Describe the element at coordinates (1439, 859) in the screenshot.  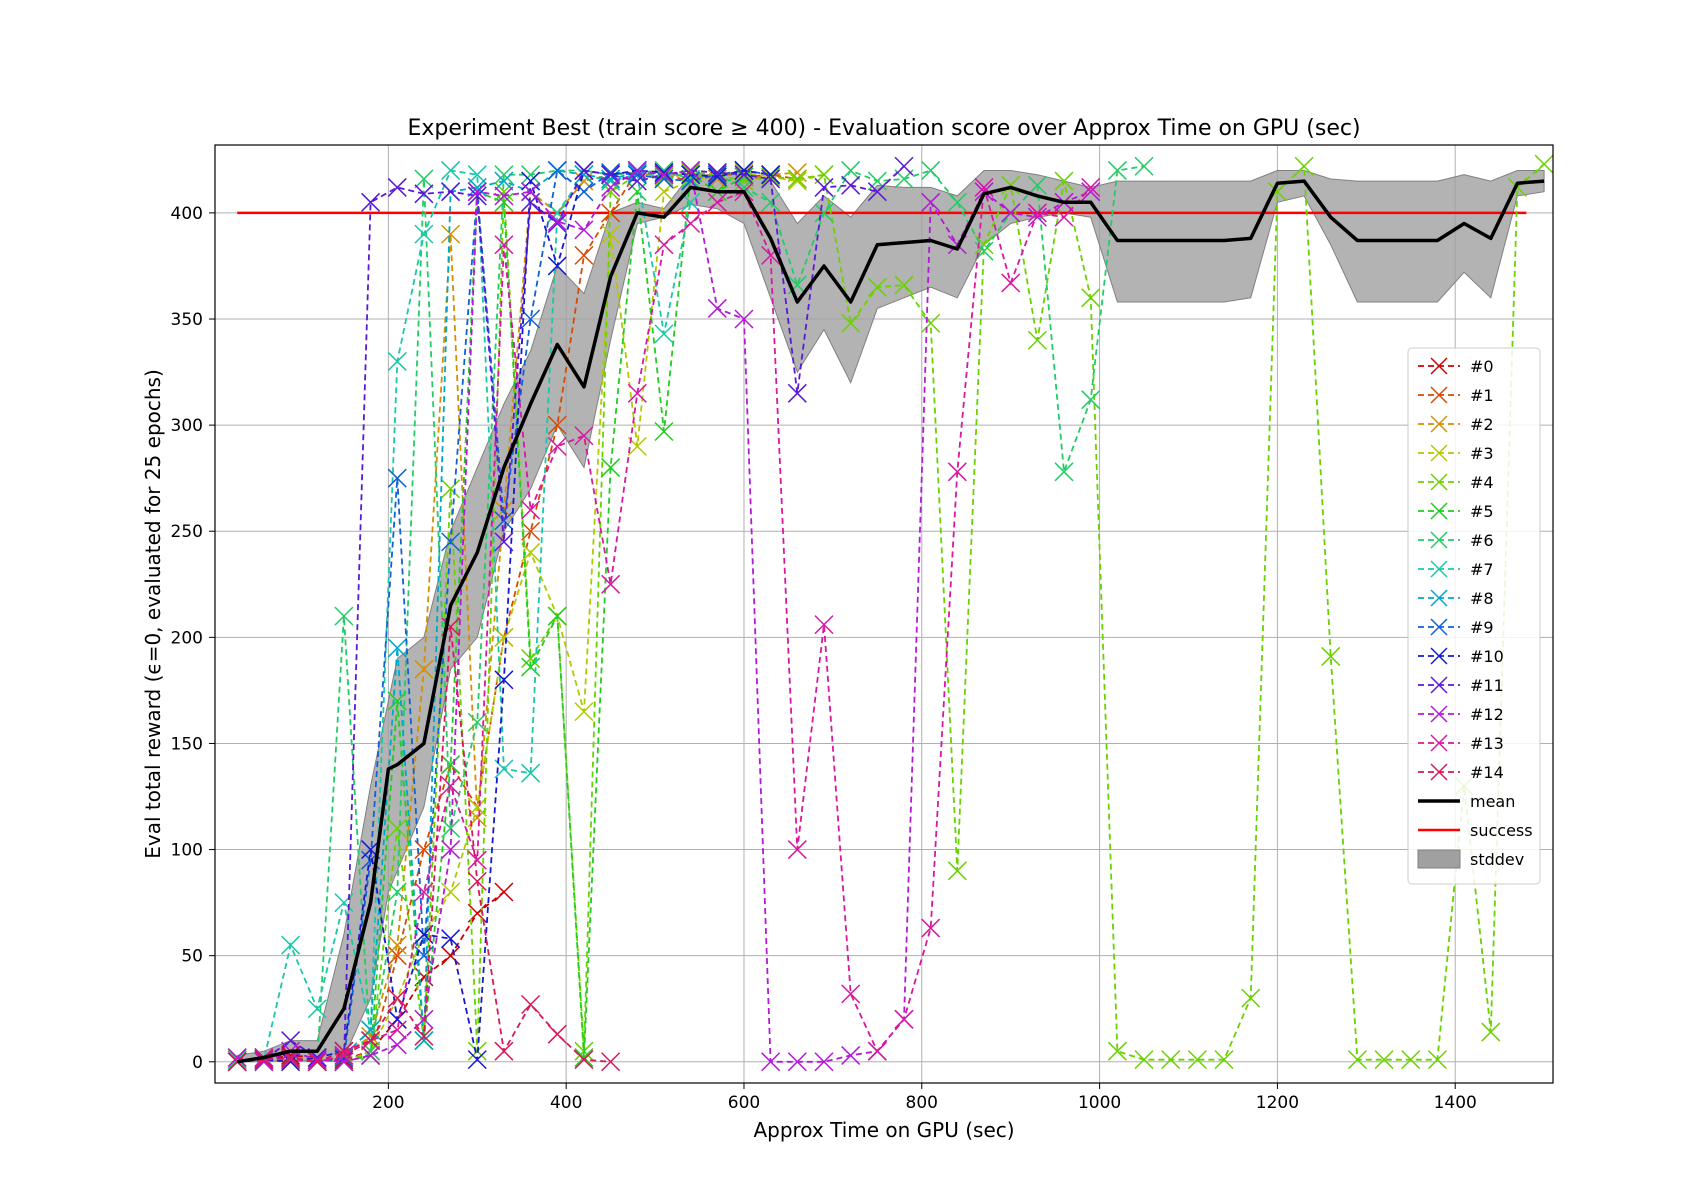
I see `legend-swatch` at that location.